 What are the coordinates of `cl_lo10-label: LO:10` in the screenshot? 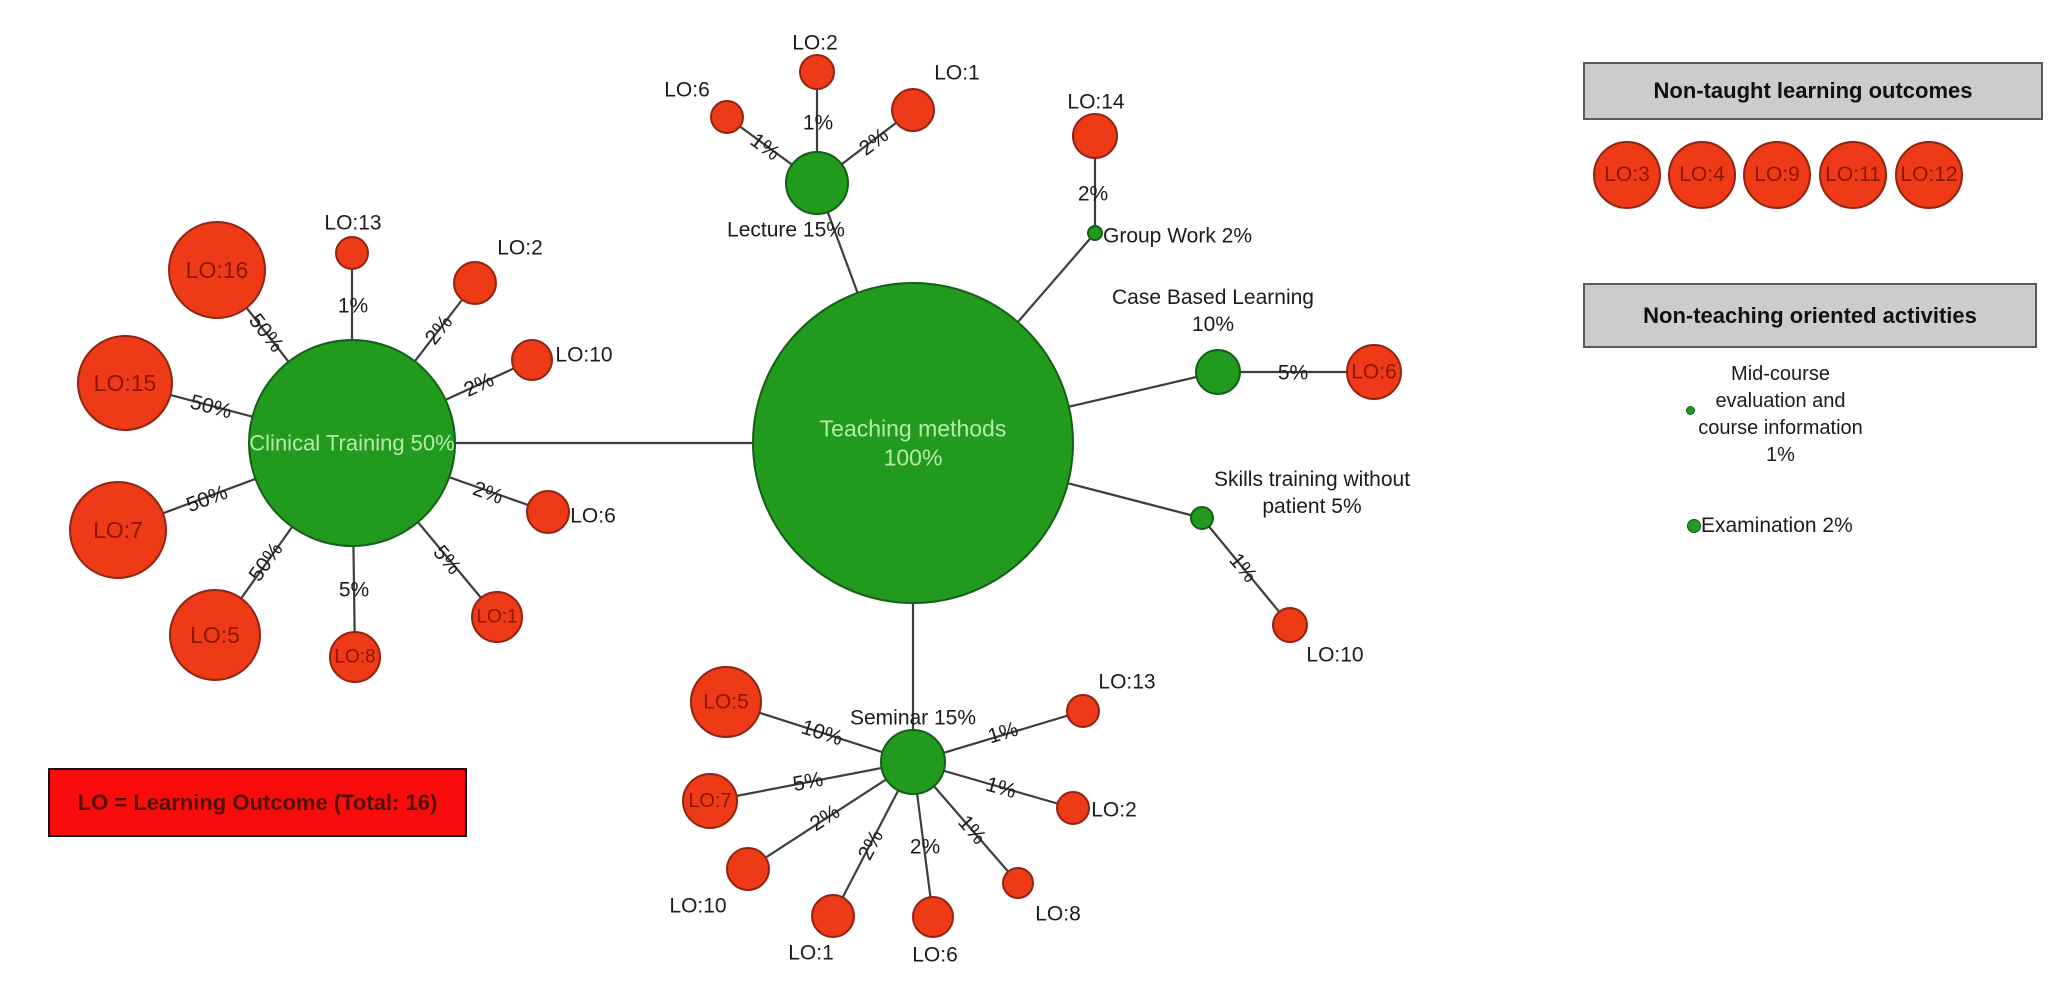 It's located at (583, 355).